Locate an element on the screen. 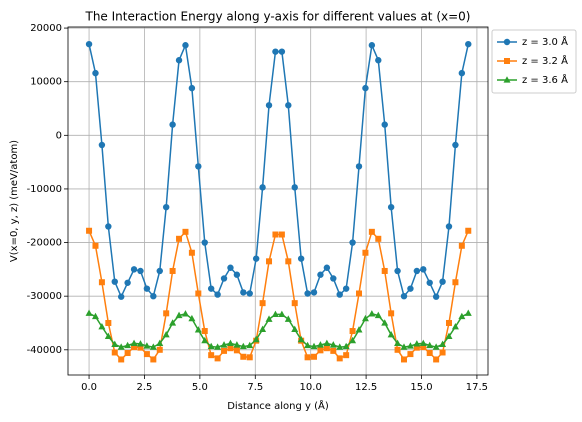 This screenshot has width=582, height=422. x-tick-label: 12.5 is located at coordinates (366, 387).